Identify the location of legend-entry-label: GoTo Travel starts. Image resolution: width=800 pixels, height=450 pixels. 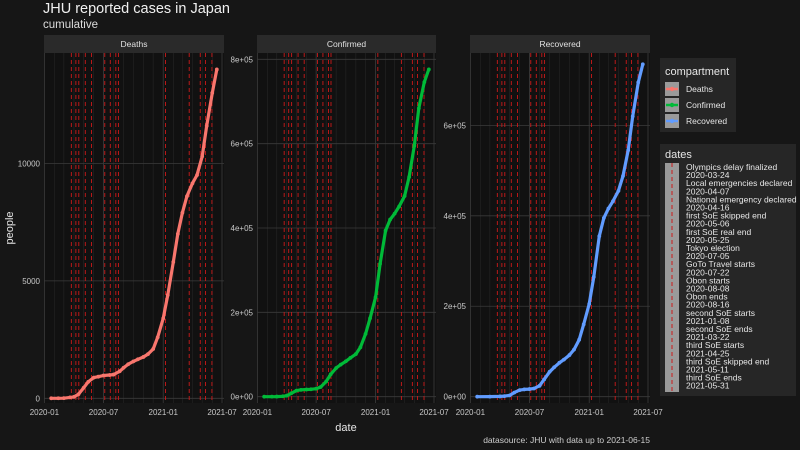
(720, 264).